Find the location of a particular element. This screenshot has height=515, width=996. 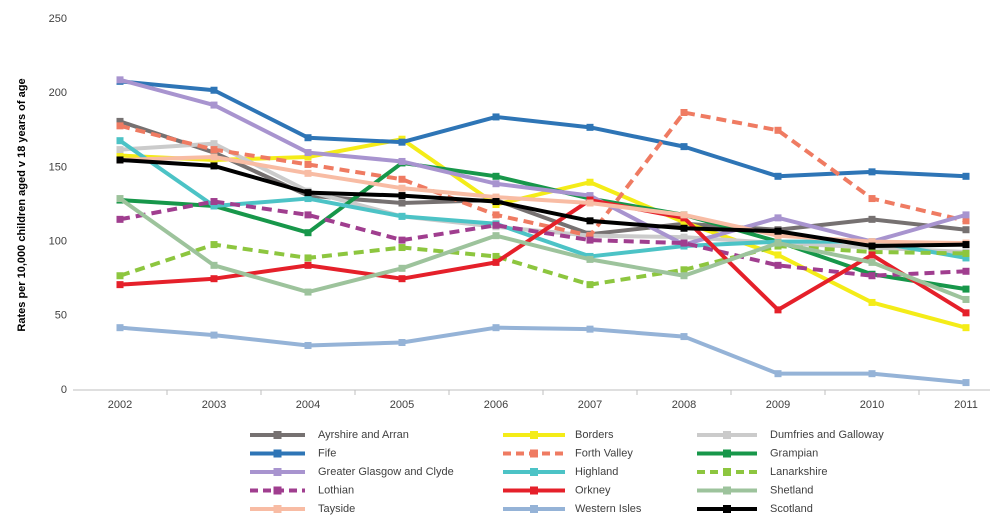

x-tick-label: 2009 is located at coordinates (778, 405).